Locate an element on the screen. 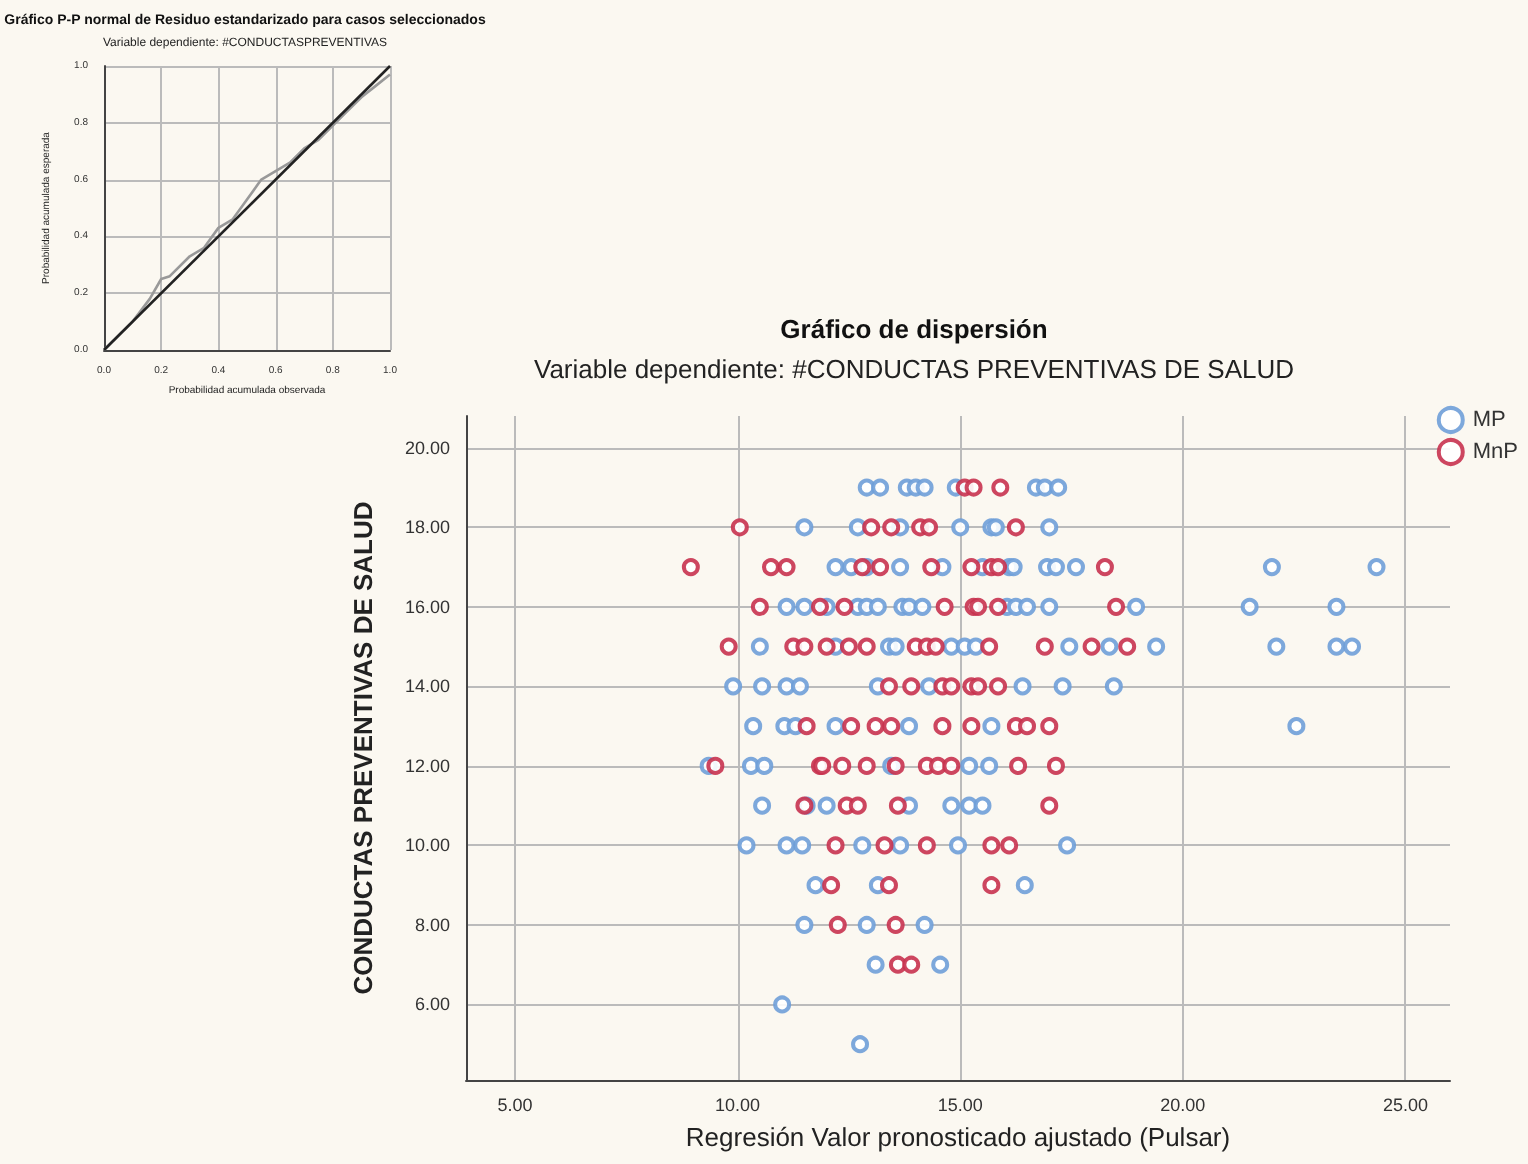  chart-subtitle: Variable dependiente: #CONDUCTAS PREVENTIVAS DE SALUD is located at coordinates (914, 369).